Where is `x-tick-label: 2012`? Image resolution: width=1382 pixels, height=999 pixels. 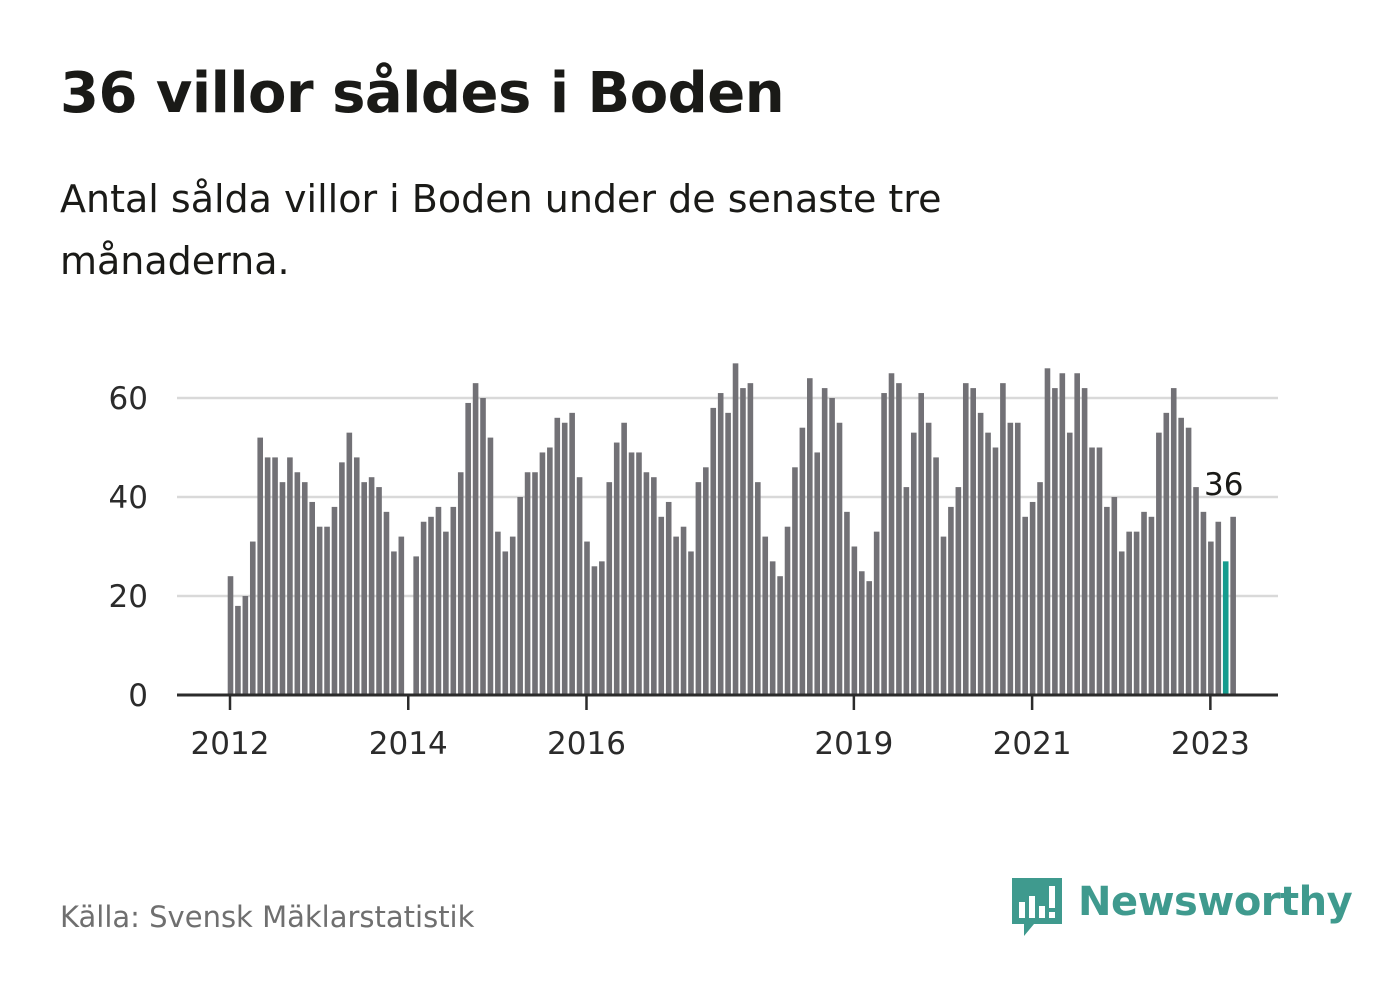
x-tick-label: 2012 is located at coordinates (230, 744).